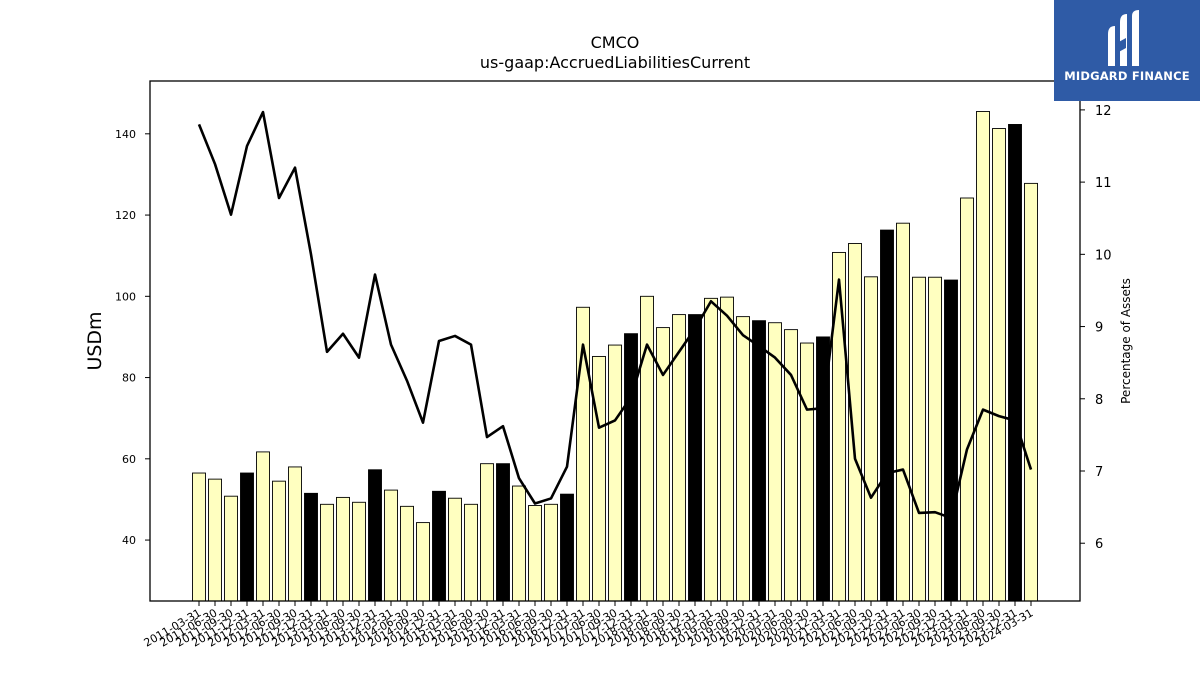 This screenshot has height=675, width=1200. Describe the element at coordinates (1099, 472) in the screenshot. I see `y2-tick-label: 7` at that location.